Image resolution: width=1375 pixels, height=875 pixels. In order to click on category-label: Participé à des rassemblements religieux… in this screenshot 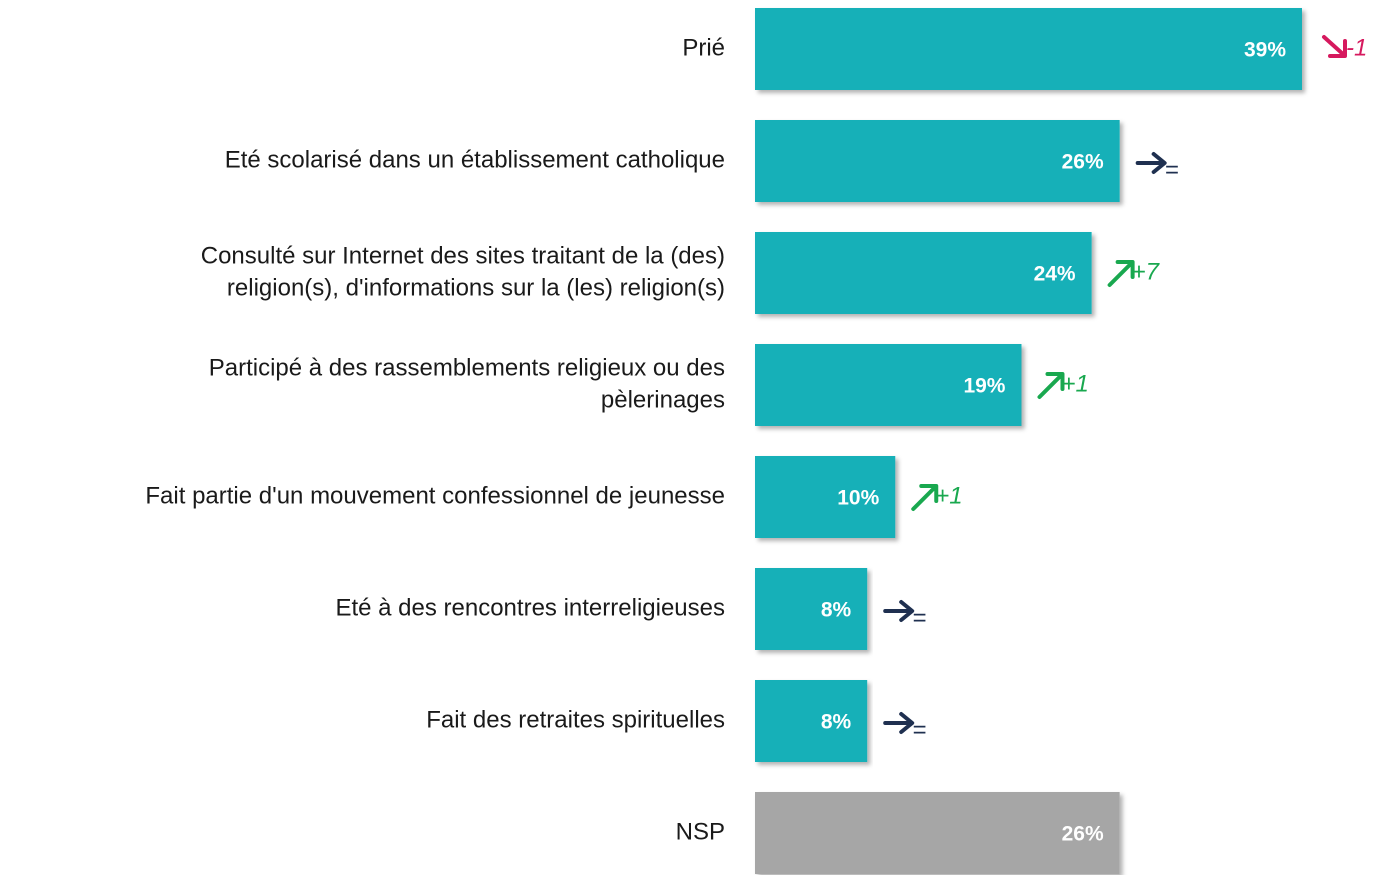, I will do `click(467, 367)`.